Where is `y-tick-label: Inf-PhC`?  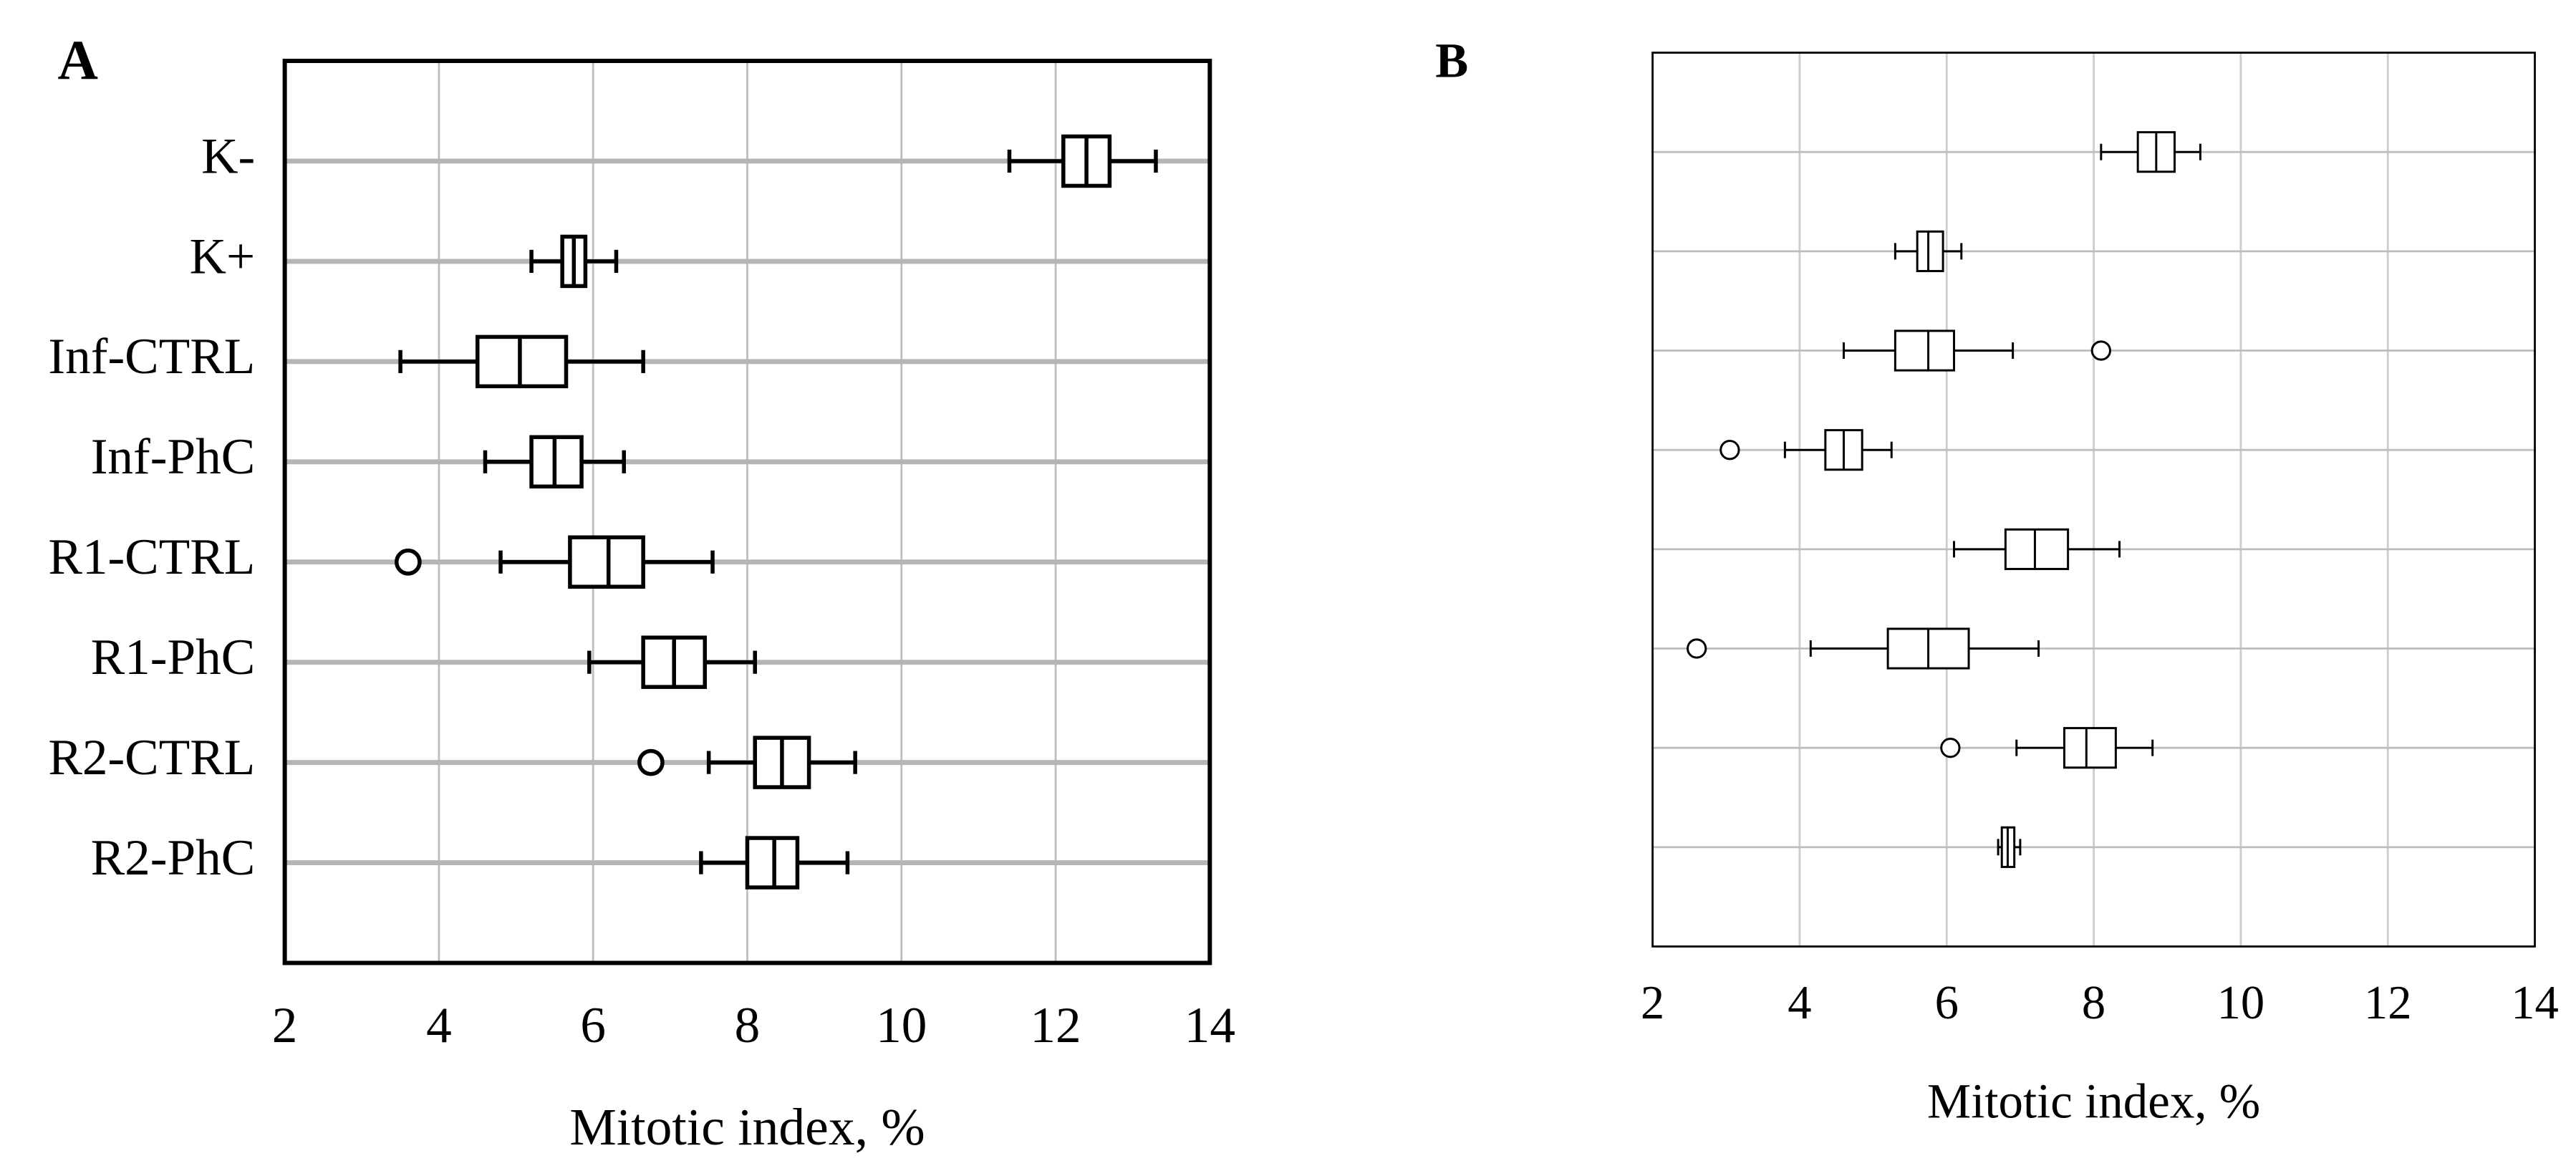
y-tick-label: Inf-PhC is located at coordinates (173, 457).